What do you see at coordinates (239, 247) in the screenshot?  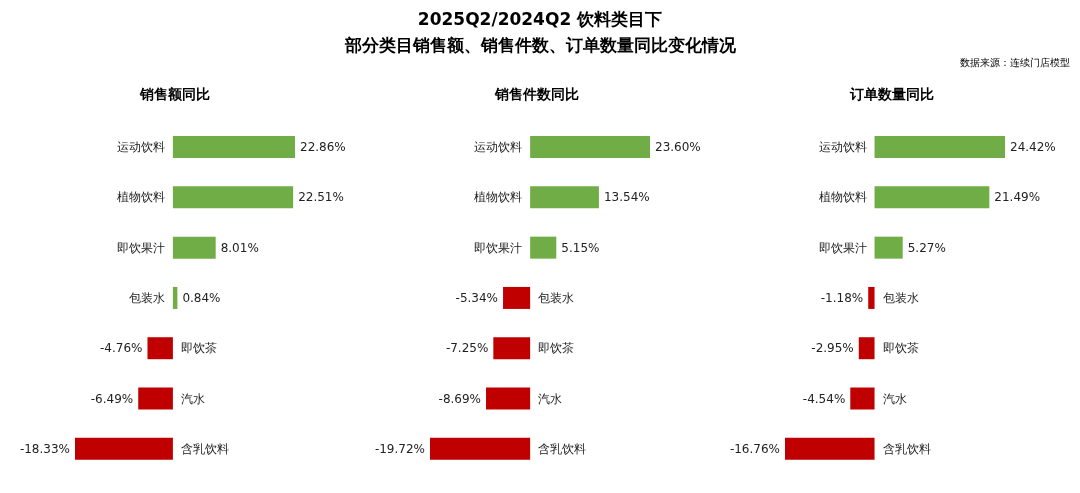 I see `data-label: 8.01%` at bounding box center [239, 247].